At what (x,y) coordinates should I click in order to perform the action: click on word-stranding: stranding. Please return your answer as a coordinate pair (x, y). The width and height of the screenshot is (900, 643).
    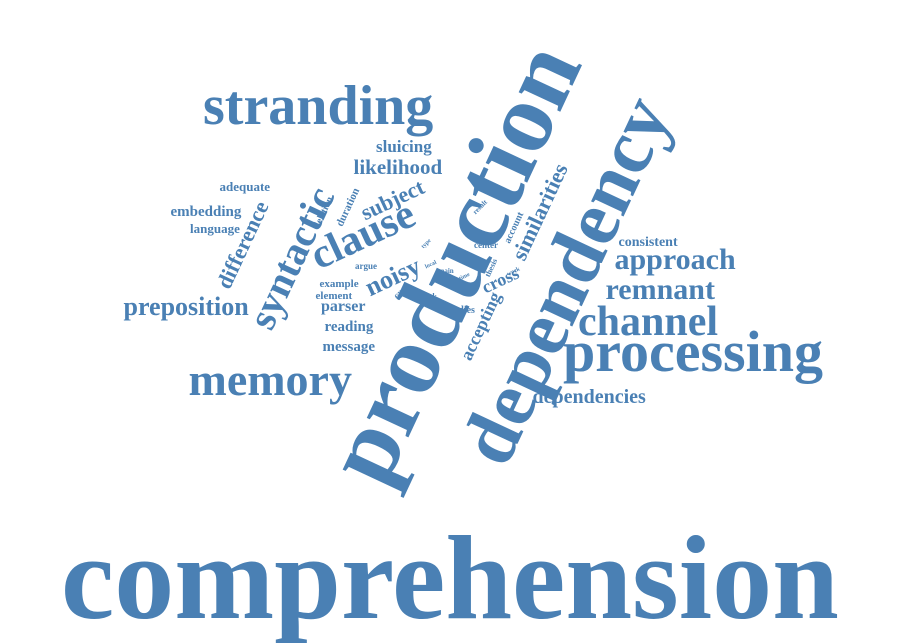
    Looking at the image, I should click on (318, 106).